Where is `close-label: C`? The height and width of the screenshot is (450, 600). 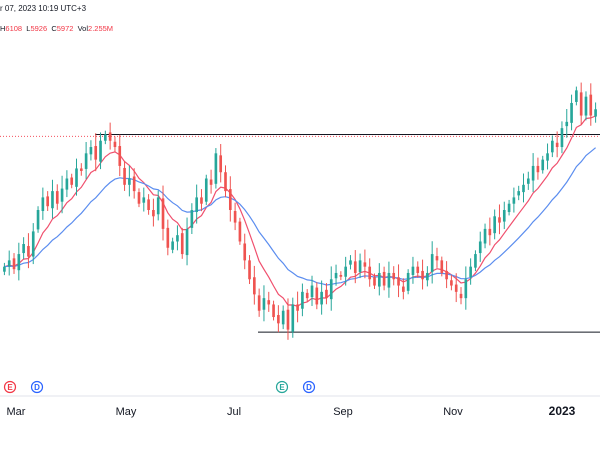
close-label: C is located at coordinates (54, 28).